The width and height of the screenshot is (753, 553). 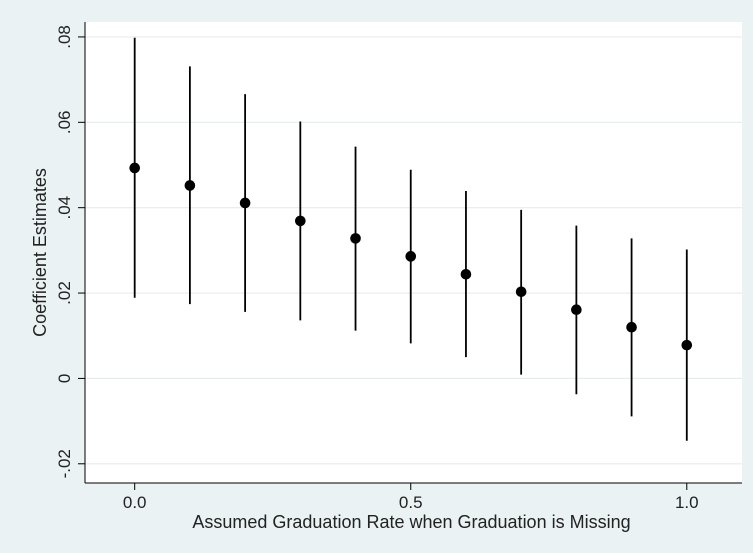 I want to click on y-tick-label: 0, so click(x=64, y=378).